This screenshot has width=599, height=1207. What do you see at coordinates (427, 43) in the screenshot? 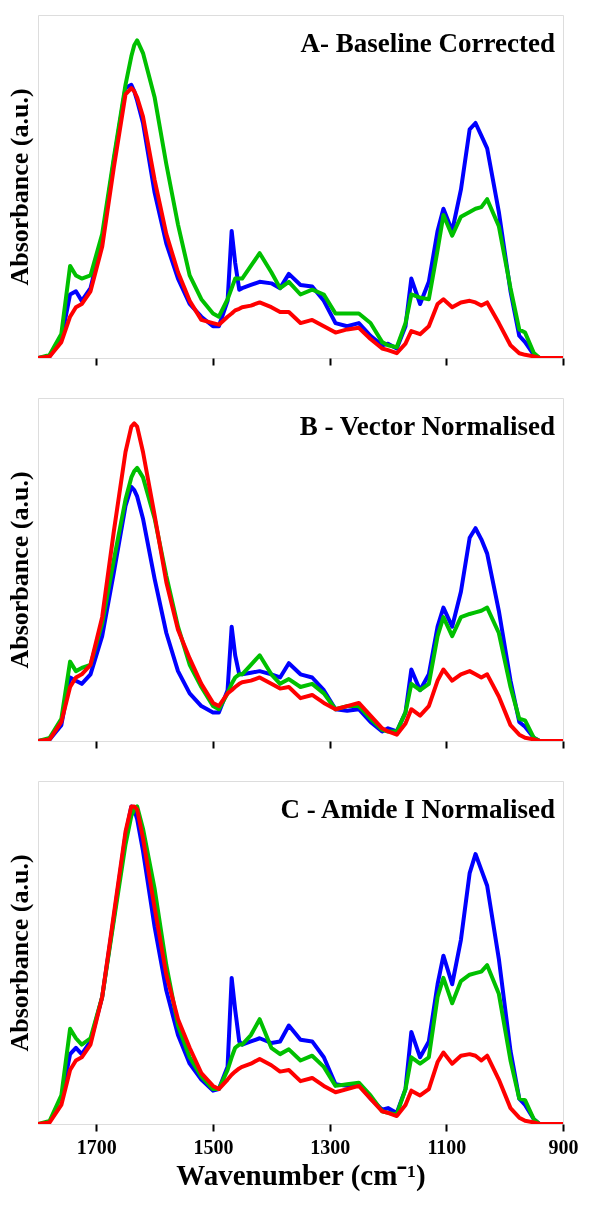
I see `chart-title: A- Baseline Corrected` at bounding box center [427, 43].